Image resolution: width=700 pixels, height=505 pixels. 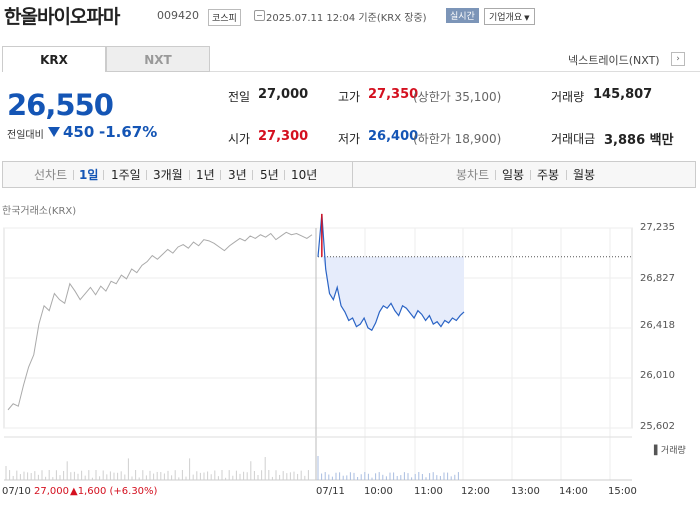 I want to click on period-3y: 3년, so click(x=237, y=175).